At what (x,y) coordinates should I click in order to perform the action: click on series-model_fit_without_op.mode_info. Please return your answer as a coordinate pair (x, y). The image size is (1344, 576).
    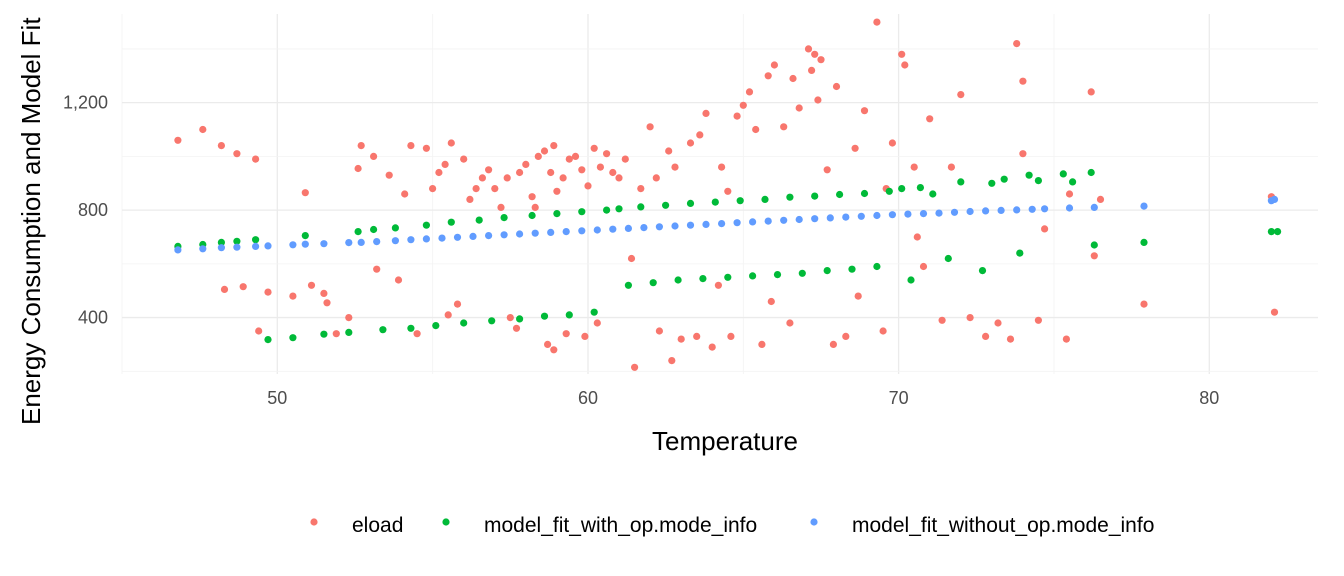
    Looking at the image, I should click on (726, 224).